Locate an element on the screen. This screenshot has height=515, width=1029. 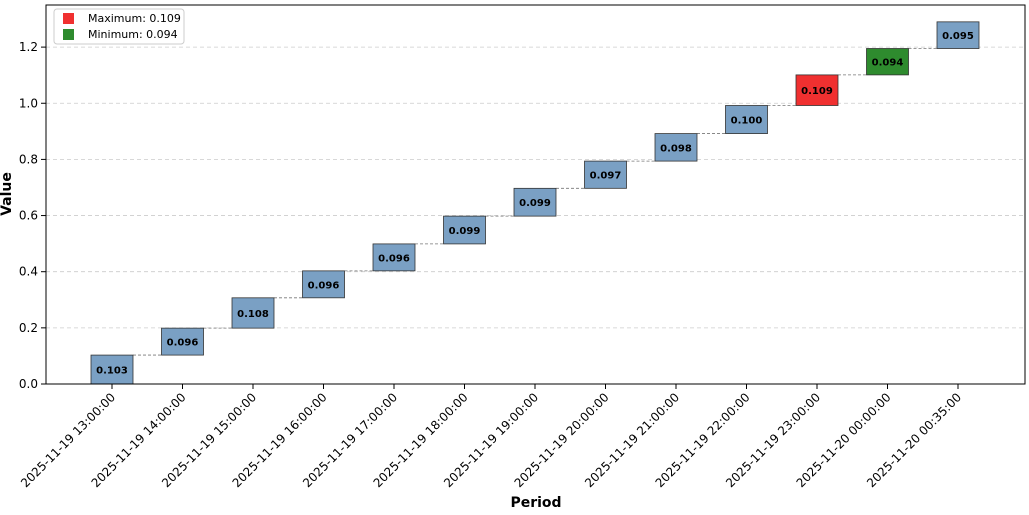
bar-value-label: 0.103 is located at coordinates (112, 371).